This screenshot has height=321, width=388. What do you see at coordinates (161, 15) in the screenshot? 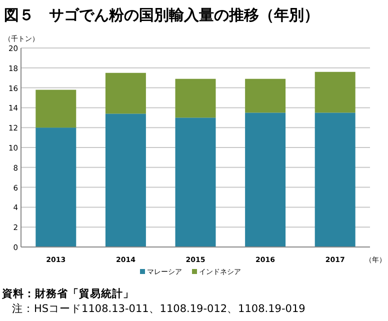
I see `chart-title: 図５ サゴでん粉の国別輸入量の推移（年別）` at bounding box center [161, 15].